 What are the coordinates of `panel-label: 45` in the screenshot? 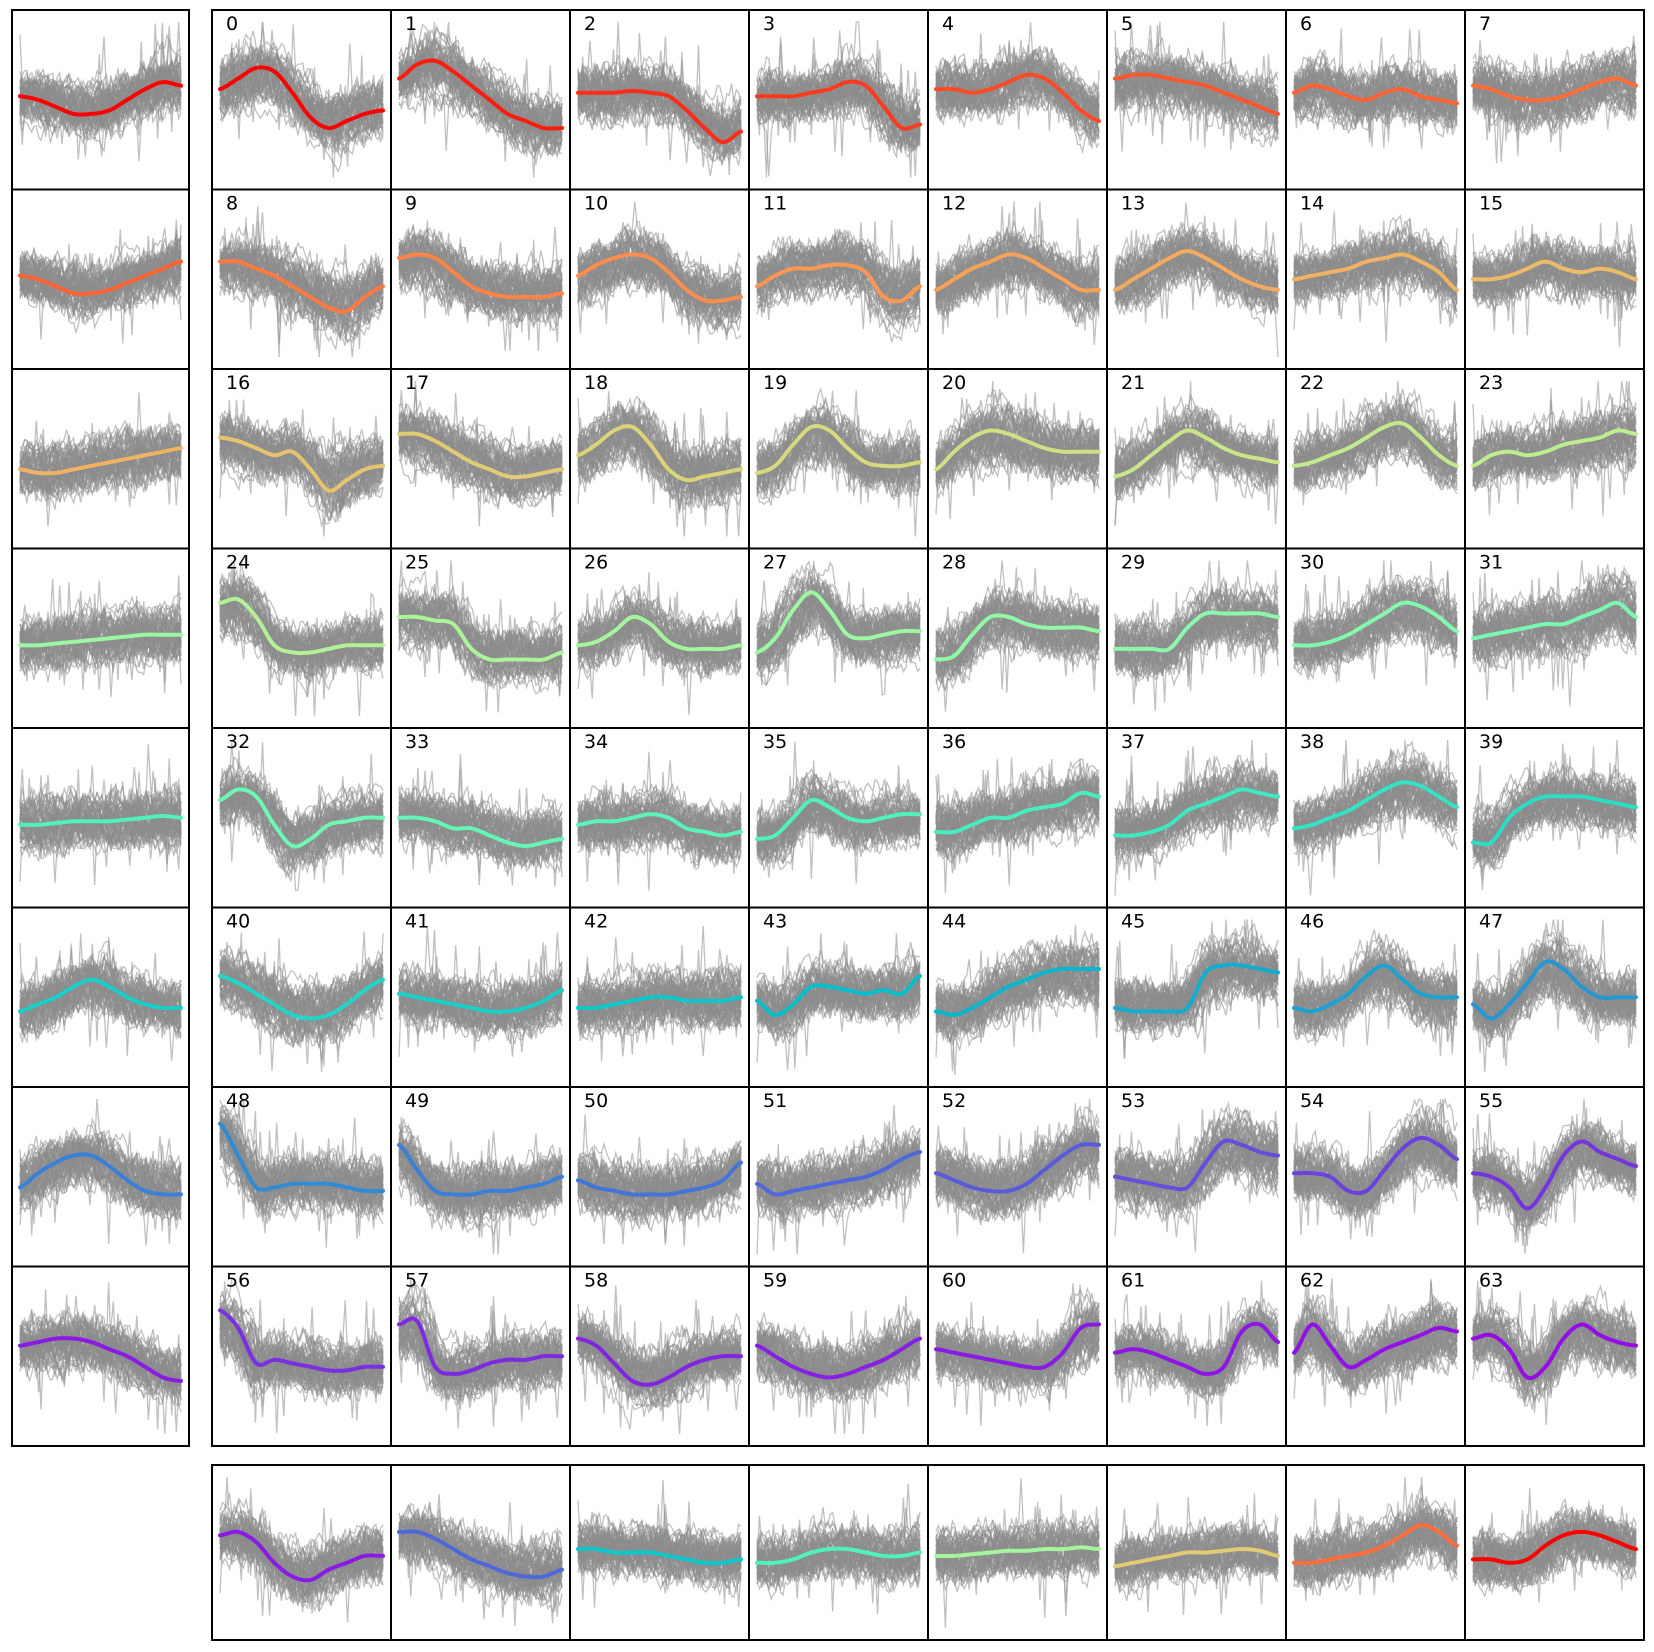 It's located at (1133, 922).